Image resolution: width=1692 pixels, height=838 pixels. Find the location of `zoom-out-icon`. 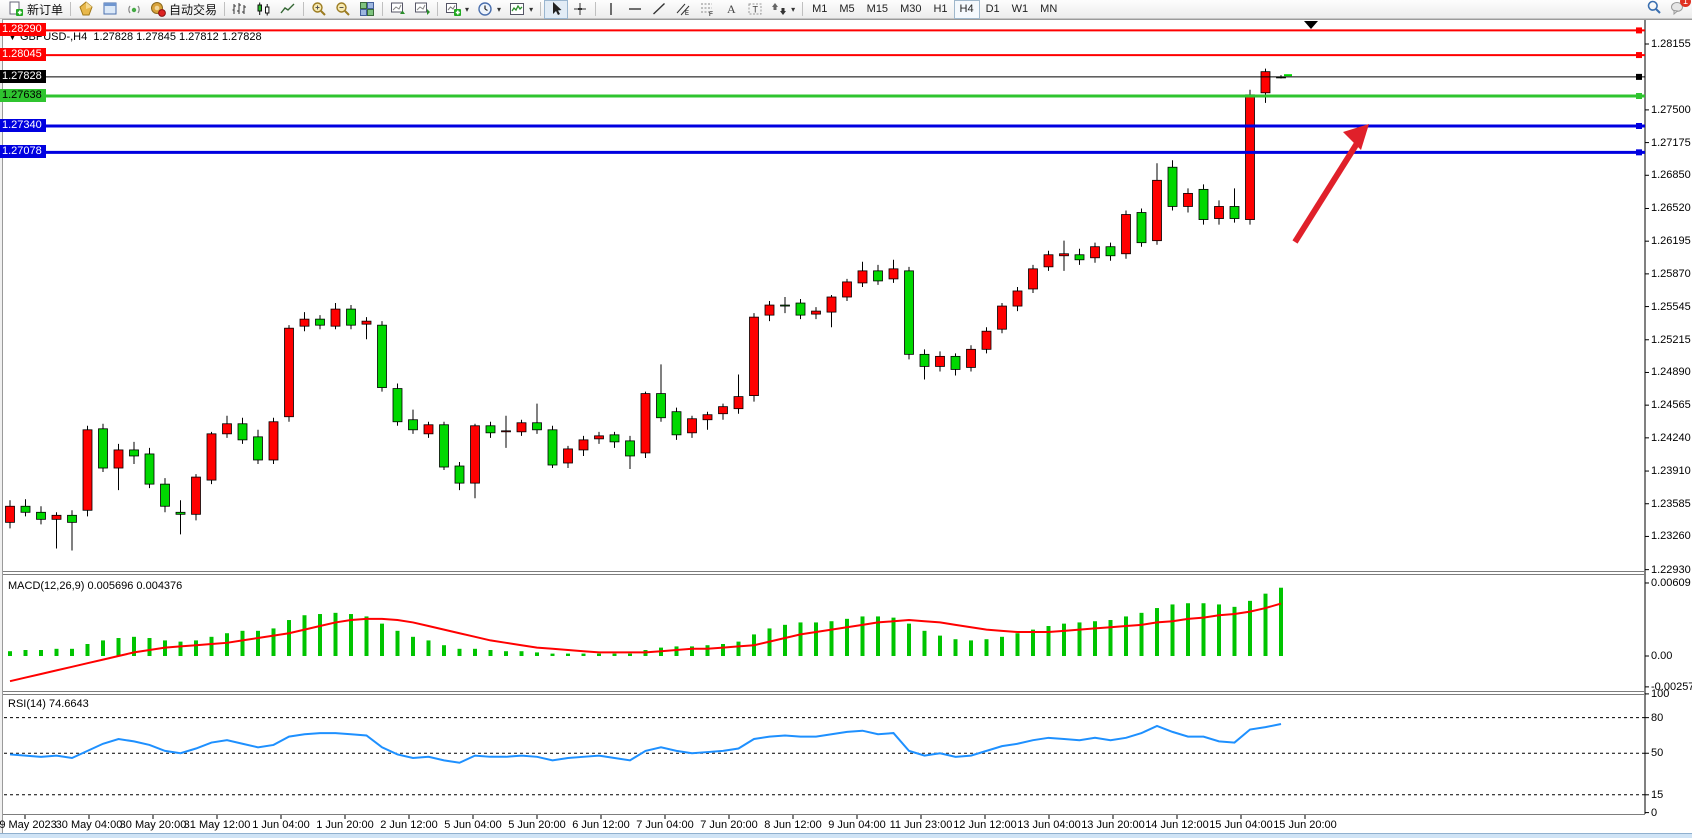

zoom-out-icon is located at coordinates (343, 9).